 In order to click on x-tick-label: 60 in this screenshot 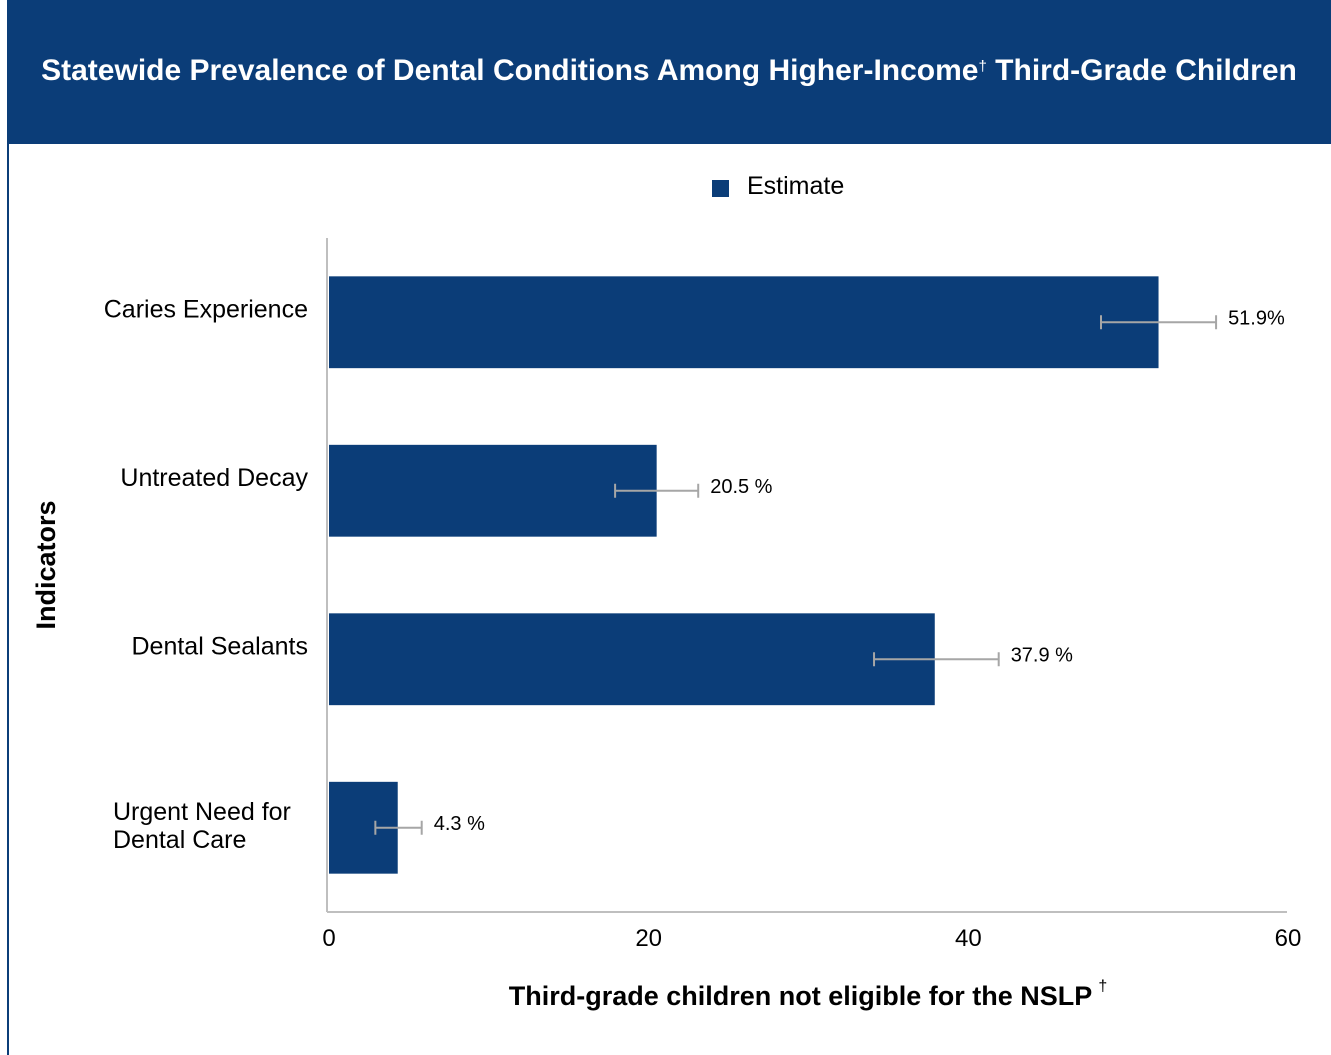, I will do `click(1288, 938)`.